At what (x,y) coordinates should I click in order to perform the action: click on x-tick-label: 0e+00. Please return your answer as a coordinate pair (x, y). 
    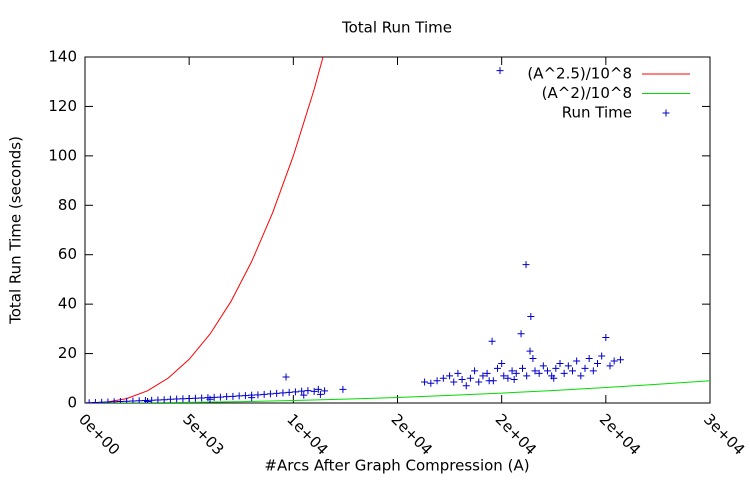
    Looking at the image, I should click on (99, 434).